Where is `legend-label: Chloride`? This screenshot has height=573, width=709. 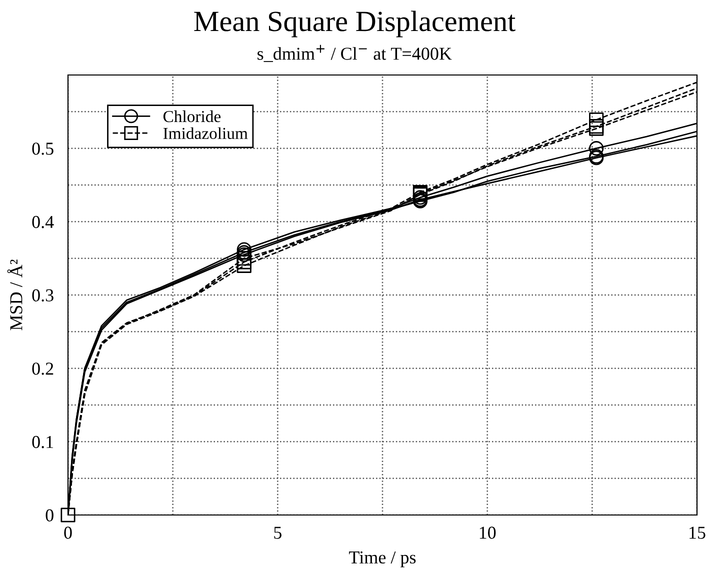
legend-label: Chloride is located at coordinates (192, 116).